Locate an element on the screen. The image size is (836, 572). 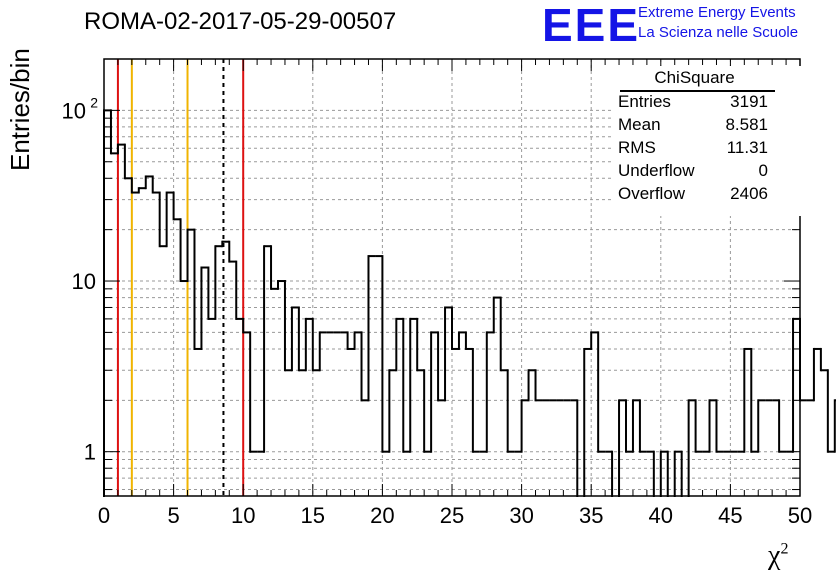
x-tick-label: 30 is located at coordinates (521, 515).